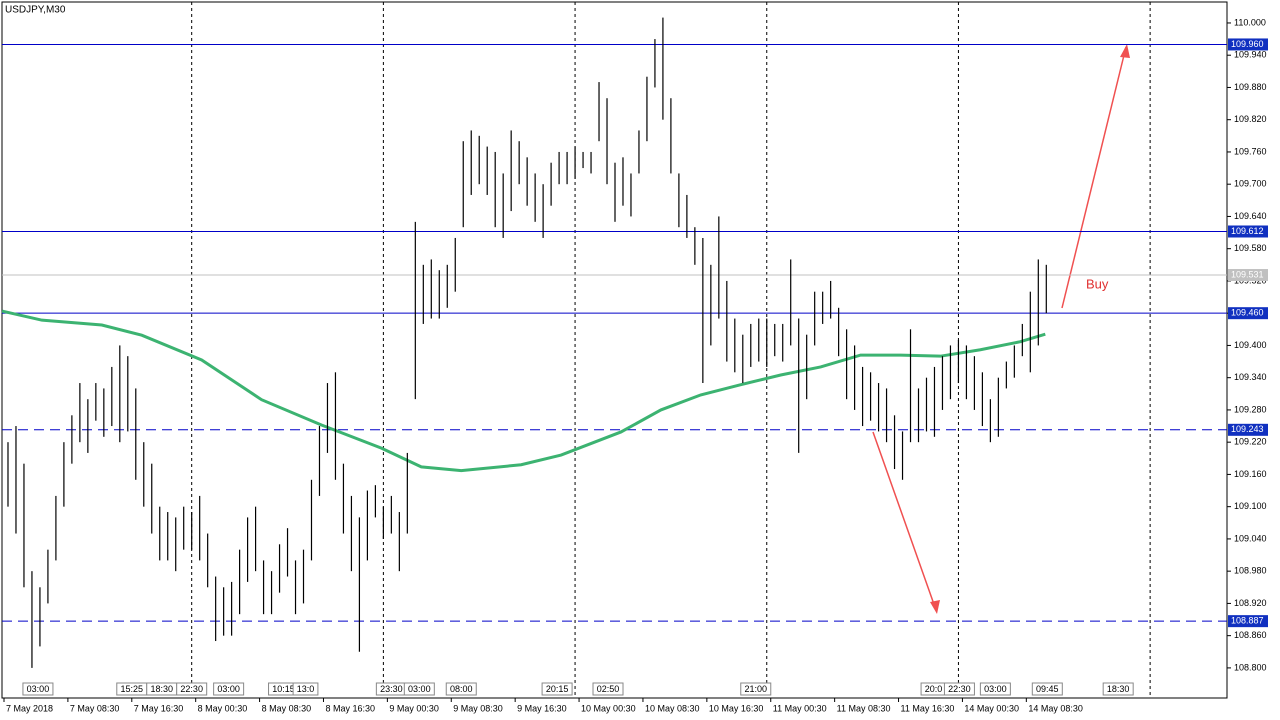  Describe the element at coordinates (1250, 603) in the screenshot. I see `y-tick-label: 108.920` at that location.